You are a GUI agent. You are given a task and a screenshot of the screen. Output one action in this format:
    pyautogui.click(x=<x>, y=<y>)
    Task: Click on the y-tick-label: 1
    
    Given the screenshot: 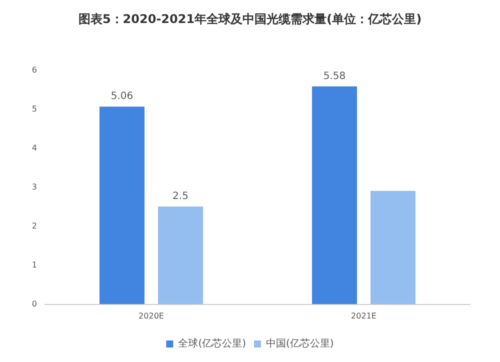 What is the action you would take?
    pyautogui.click(x=34, y=265)
    